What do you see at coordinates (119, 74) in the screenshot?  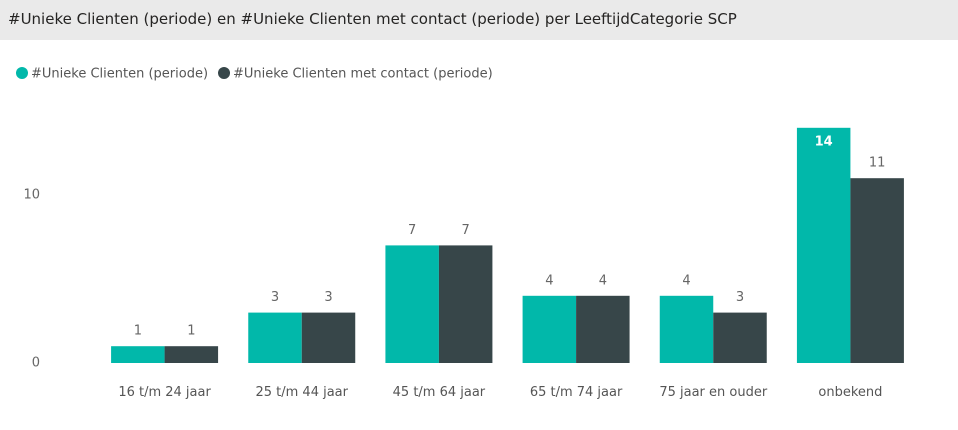 I see `legend-label: #Unieke Clienten (periode)` at bounding box center [119, 74].